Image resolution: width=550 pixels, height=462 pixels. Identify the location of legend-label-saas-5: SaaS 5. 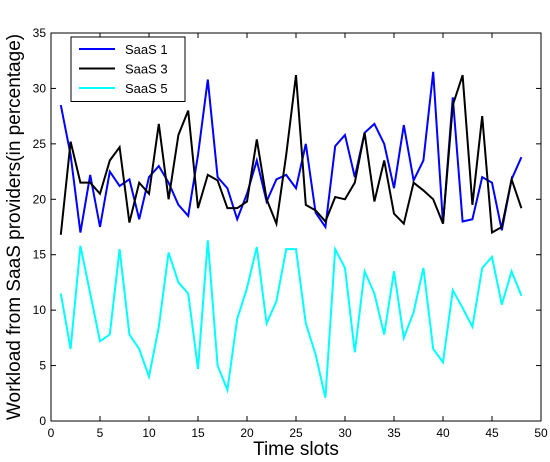
(146, 88).